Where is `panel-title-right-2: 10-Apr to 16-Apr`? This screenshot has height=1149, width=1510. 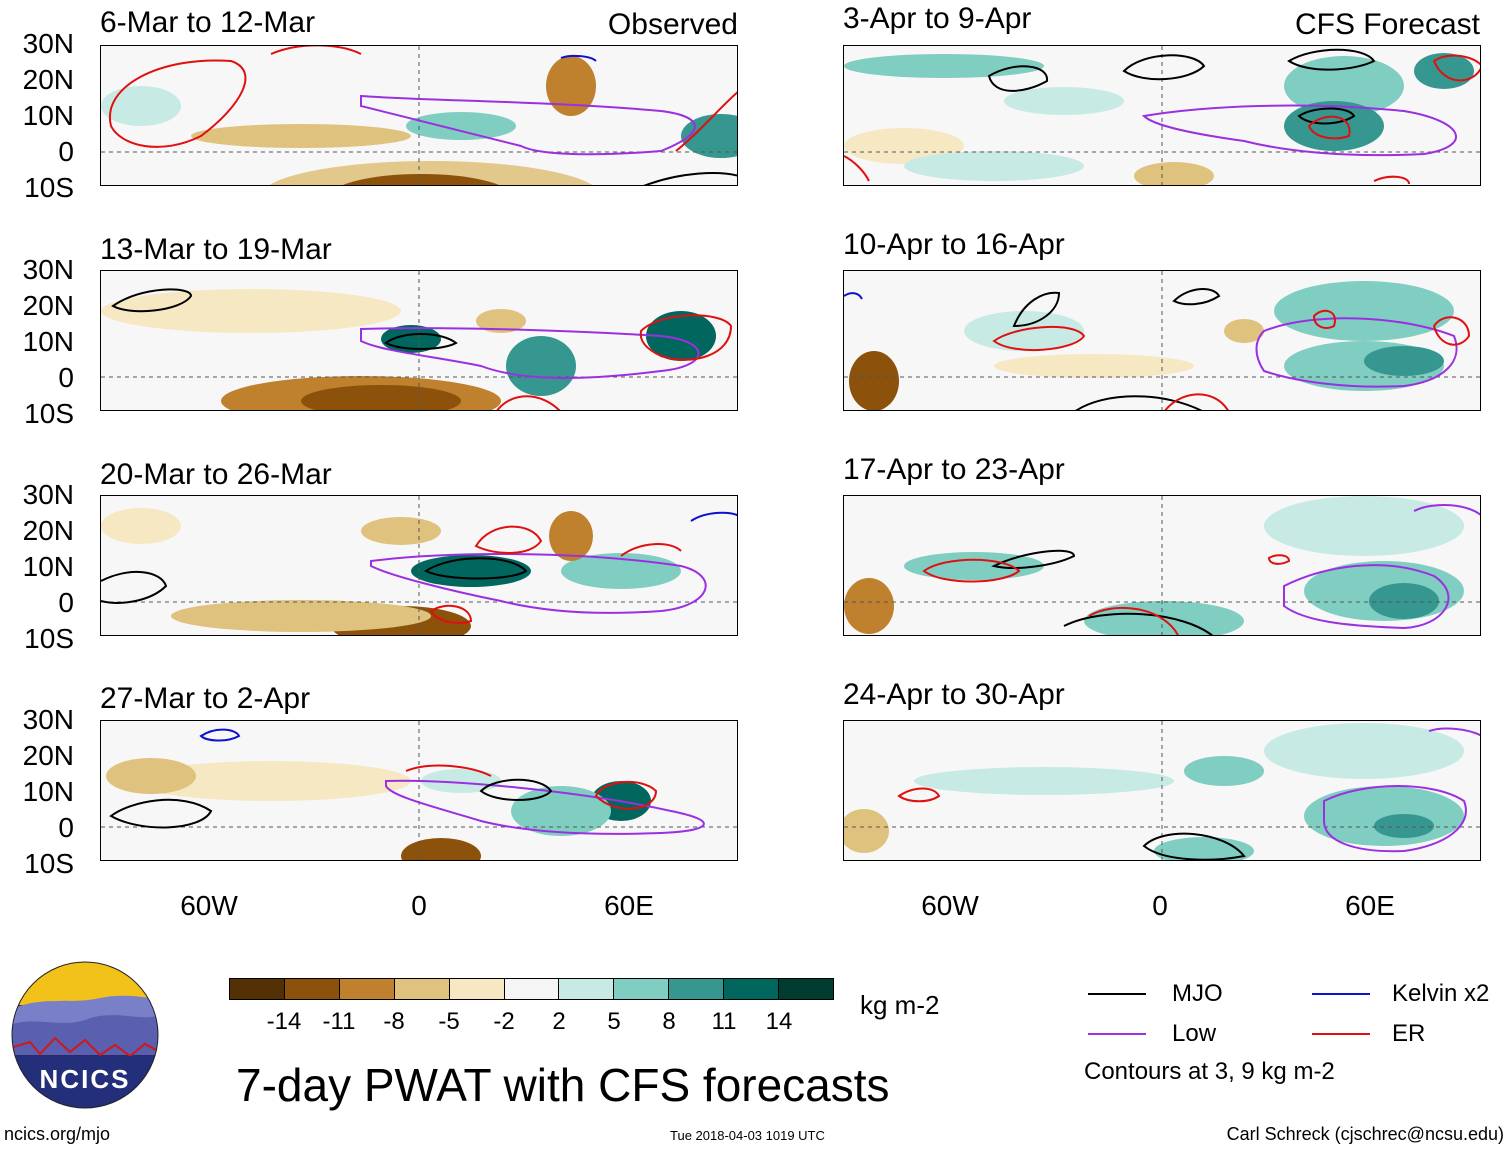
panel-title-right-2: 10-Apr to 16-Apr is located at coordinates (954, 244).